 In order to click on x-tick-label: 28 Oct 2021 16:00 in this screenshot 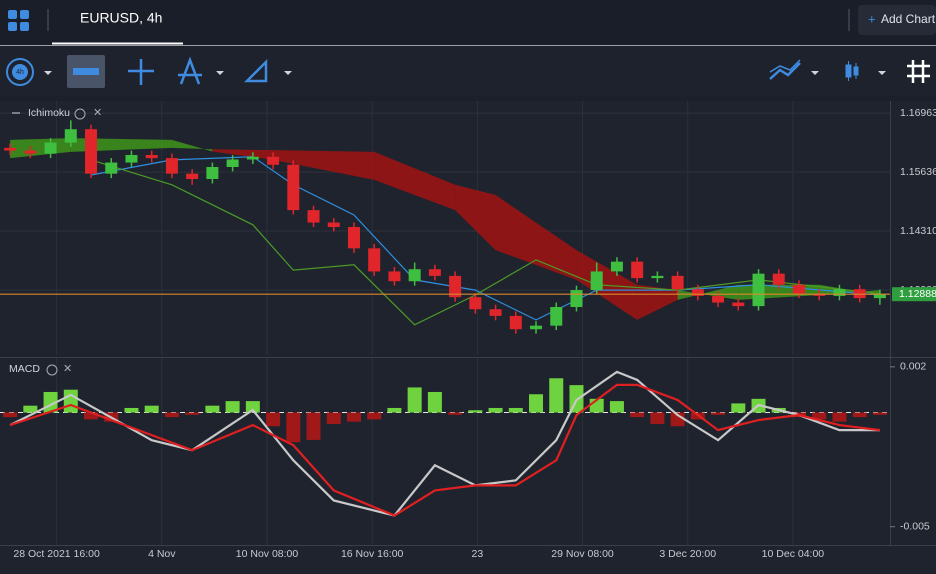, I will do `click(56, 554)`.